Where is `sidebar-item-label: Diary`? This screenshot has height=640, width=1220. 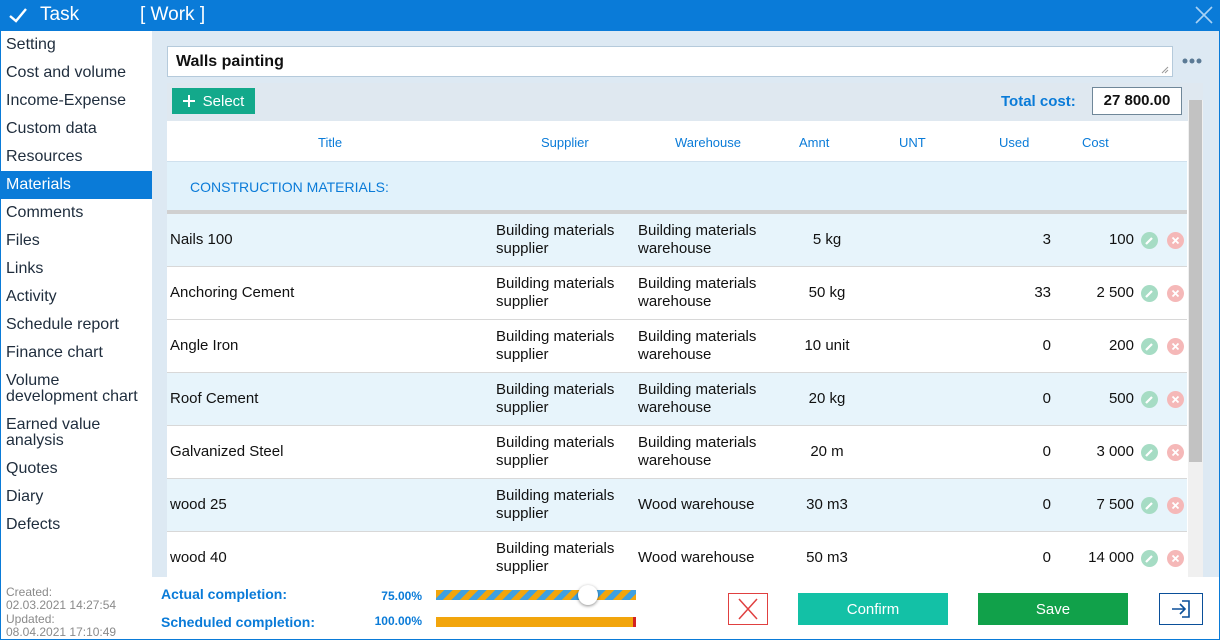 sidebar-item-label: Diary is located at coordinates (25, 496).